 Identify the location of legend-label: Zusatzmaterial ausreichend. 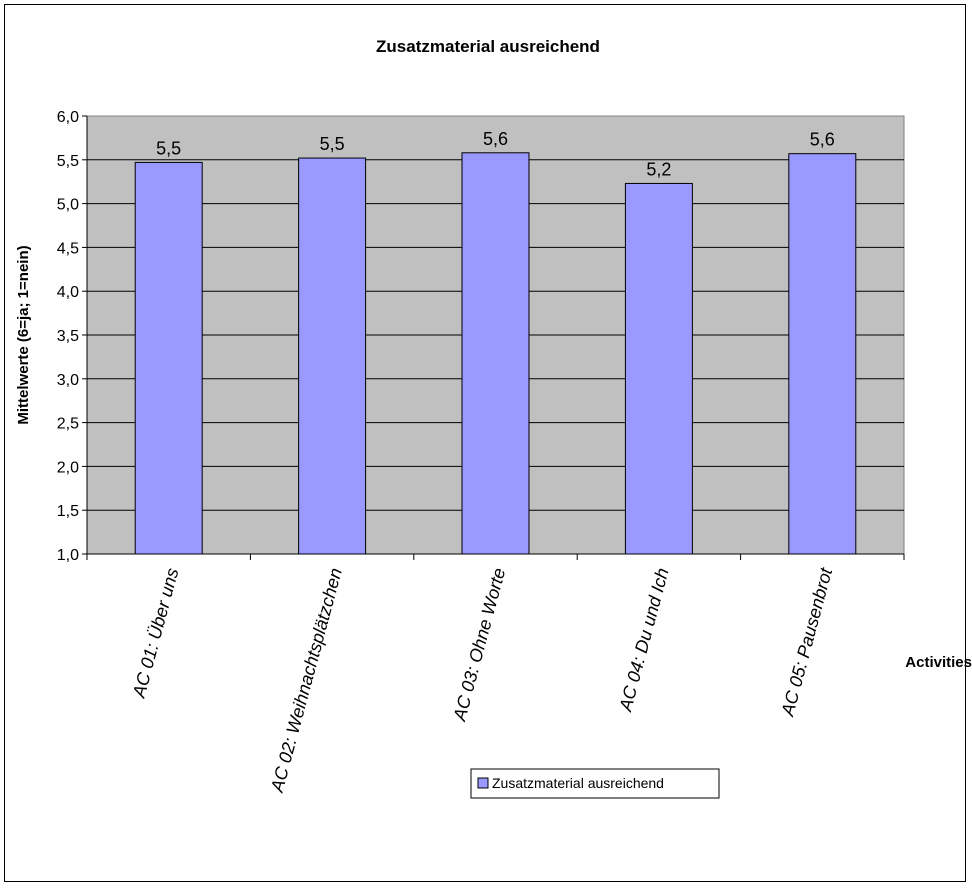
(578, 783).